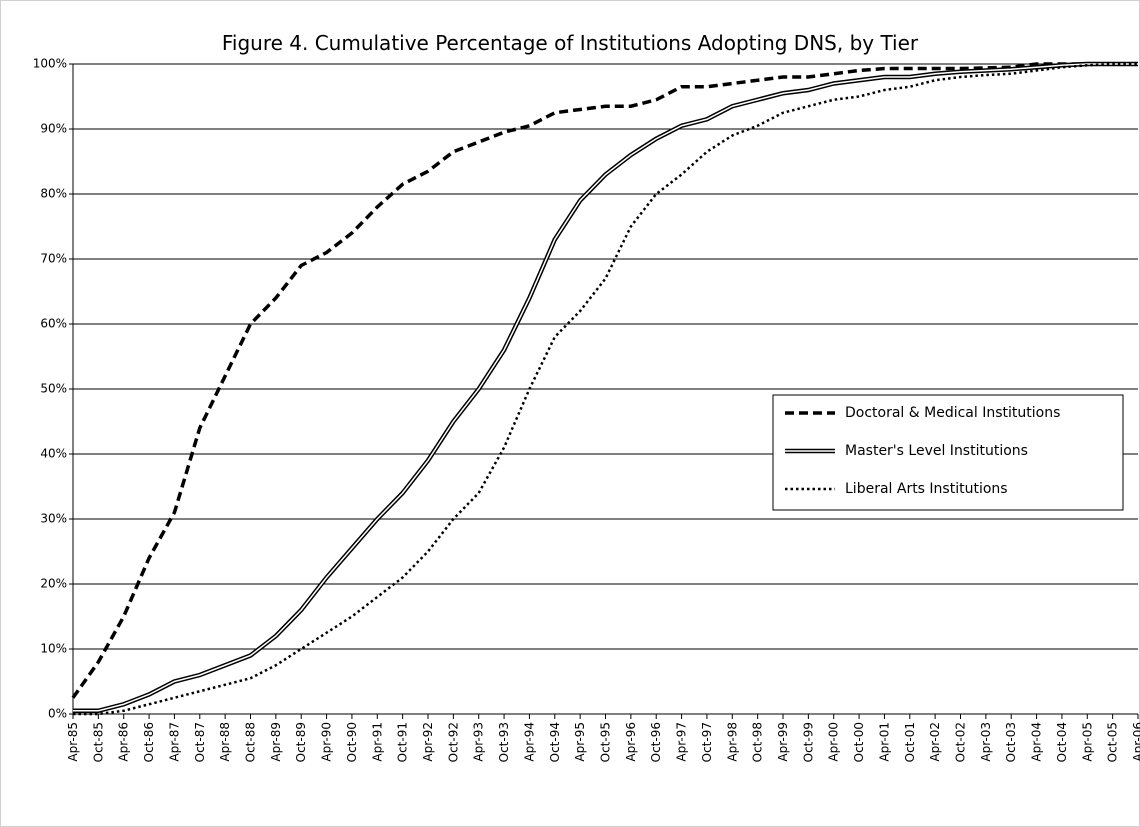 Image resolution: width=1140 pixels, height=827 pixels. Describe the element at coordinates (453, 742) in the screenshot. I see `x-tick-label: Oct-92` at that location.